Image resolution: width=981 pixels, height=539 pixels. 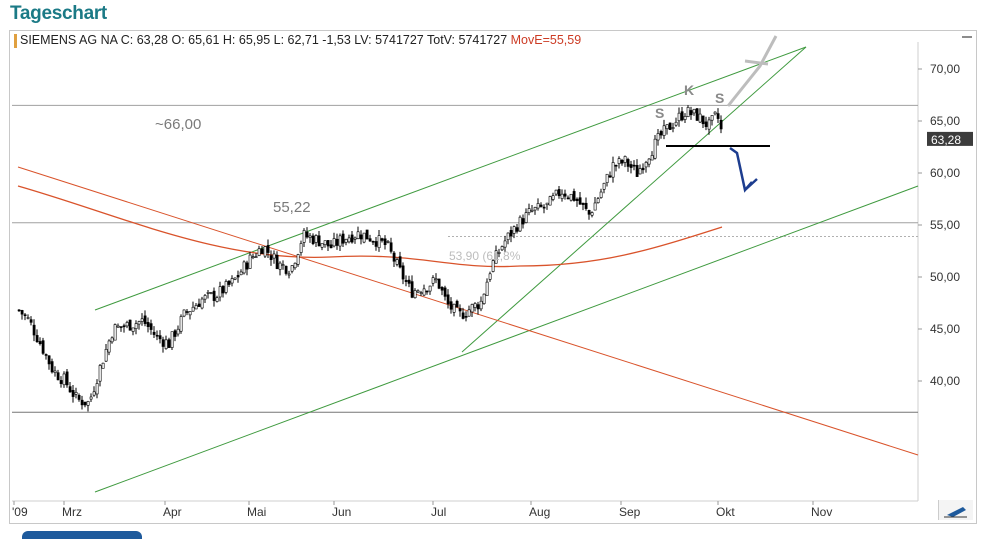 I want to click on instrument-name: SIEMENS AG NA, so click(x=69, y=40).